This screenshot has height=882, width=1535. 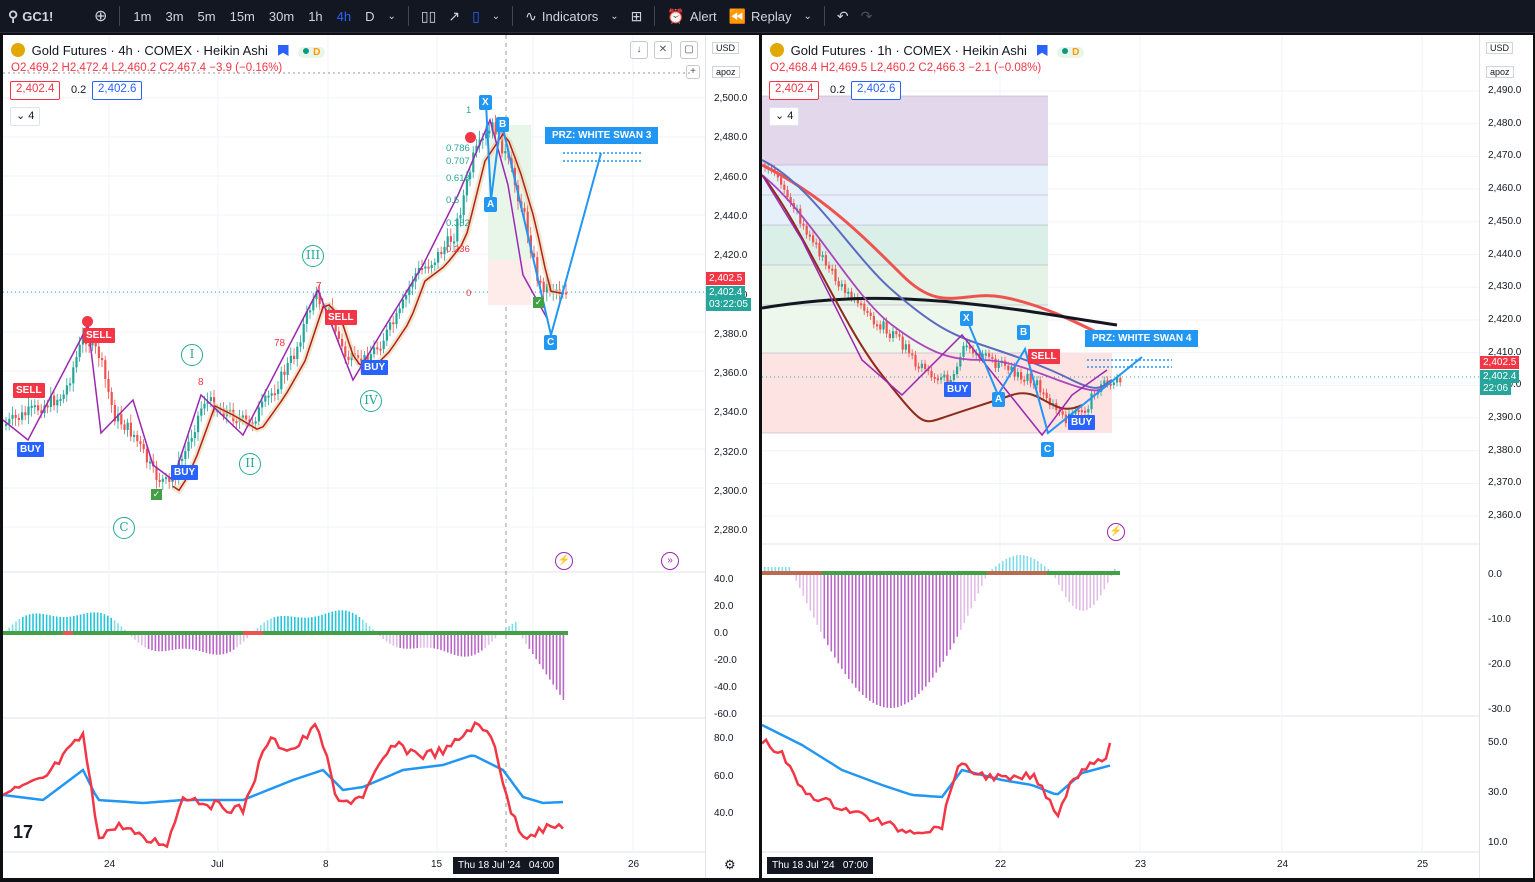 I want to click on scroll-down-button: ↓, so click(x=639, y=50).